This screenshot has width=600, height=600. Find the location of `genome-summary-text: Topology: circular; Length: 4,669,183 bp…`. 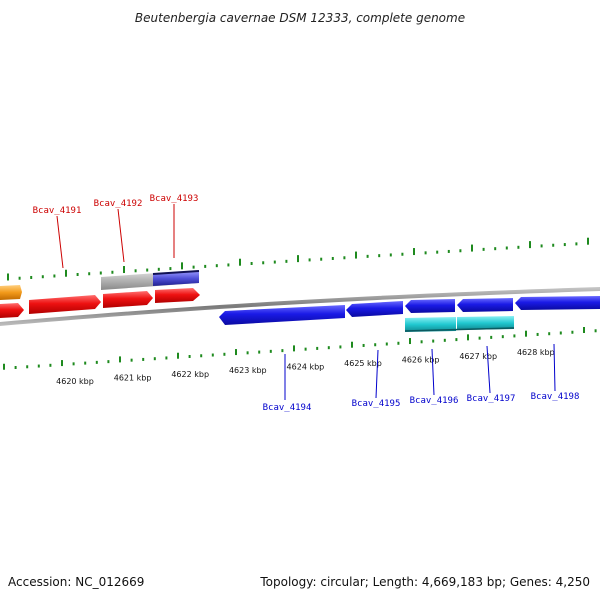

genome-summary-text: Topology: circular; Length: 4,669,183 bp… is located at coordinates (424, 582).